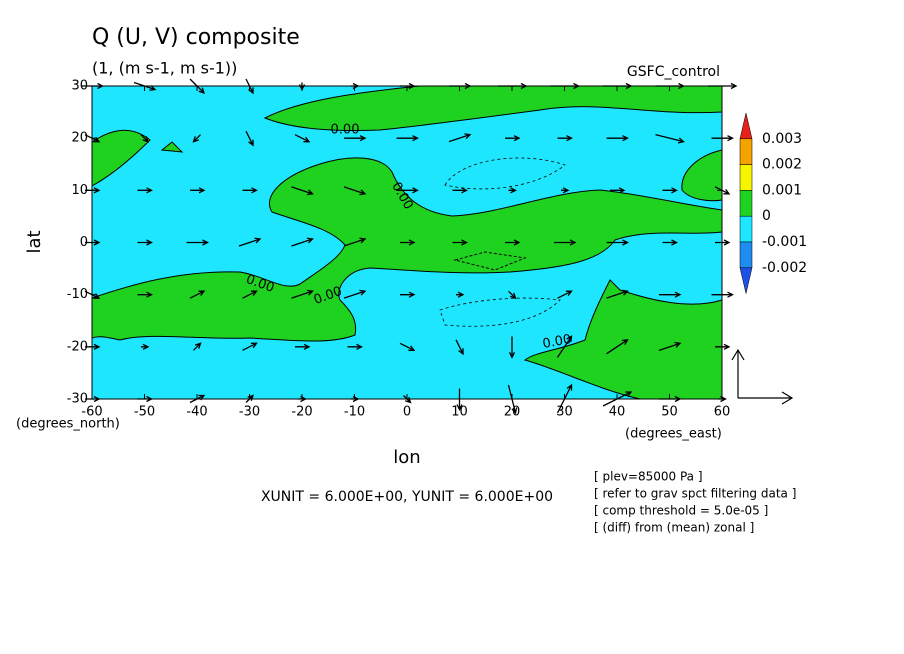 The image size is (904, 654). What do you see at coordinates (301, 412) in the screenshot?
I see `x-tick-label: -20` at bounding box center [301, 412].